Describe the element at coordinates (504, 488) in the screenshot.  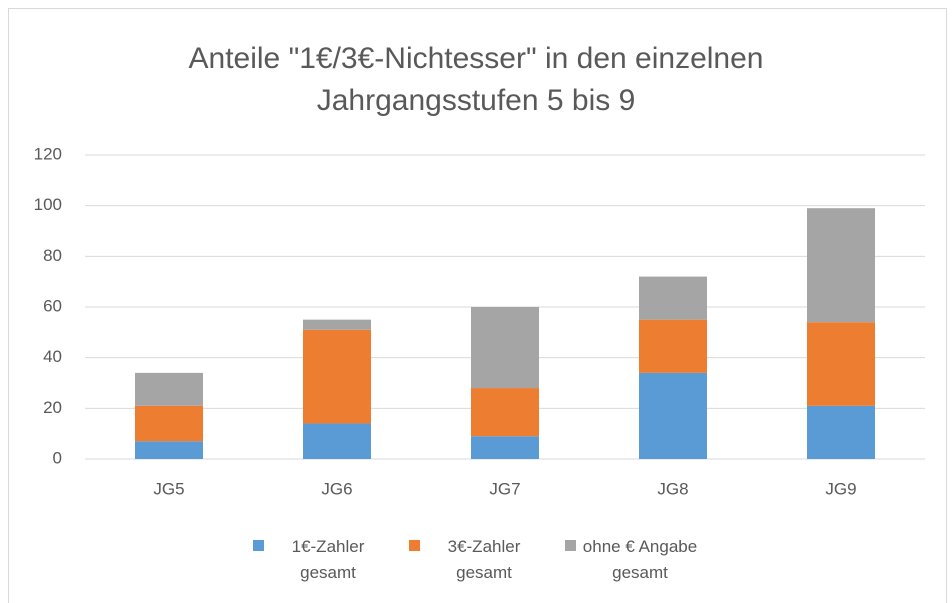
I see `x-tick-label: JG7` at that location.